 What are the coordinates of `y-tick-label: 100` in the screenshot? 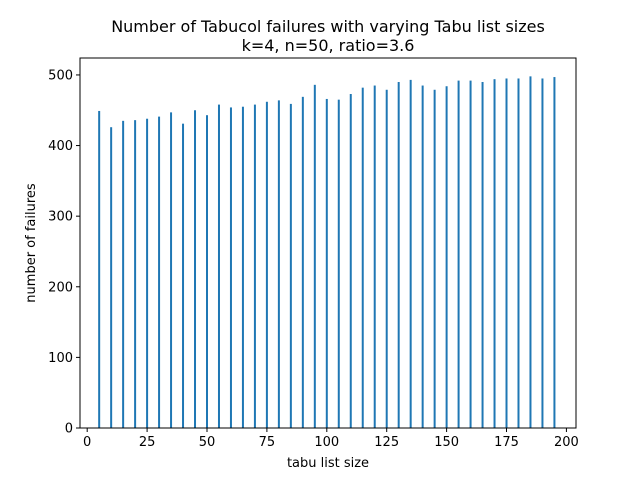 It's located at (60, 358).